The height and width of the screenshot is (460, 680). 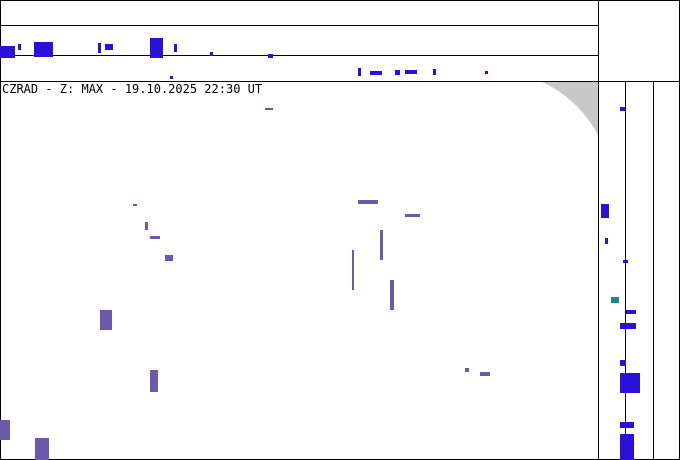 I want to click on out-of-range-area, so click(x=569, y=108).